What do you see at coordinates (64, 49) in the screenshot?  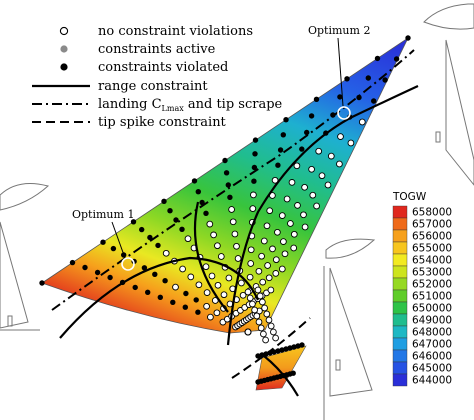 I see `legend-marker-gray-dot` at bounding box center [64, 49].